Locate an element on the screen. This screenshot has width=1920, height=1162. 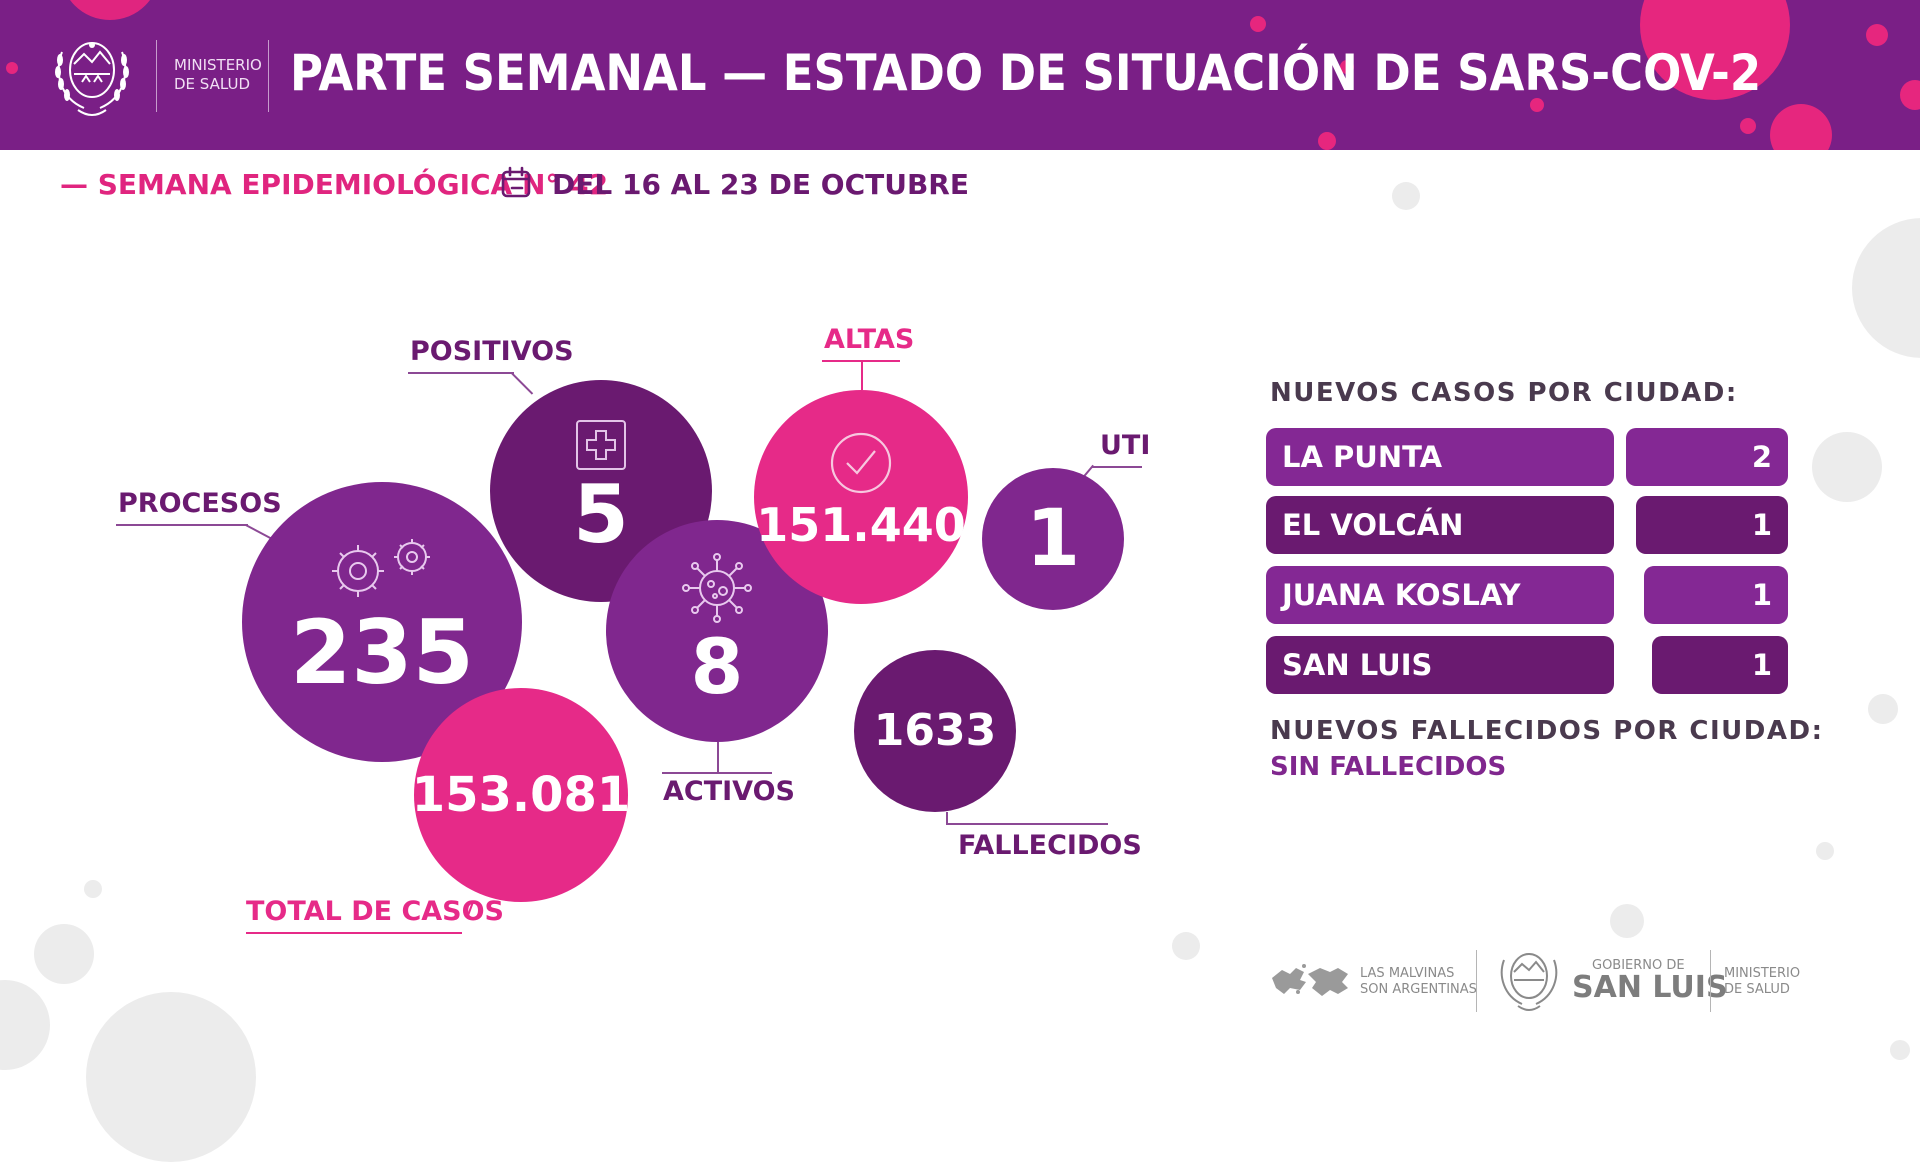
city-name: EL VOLCÁN is located at coordinates (1440, 525).